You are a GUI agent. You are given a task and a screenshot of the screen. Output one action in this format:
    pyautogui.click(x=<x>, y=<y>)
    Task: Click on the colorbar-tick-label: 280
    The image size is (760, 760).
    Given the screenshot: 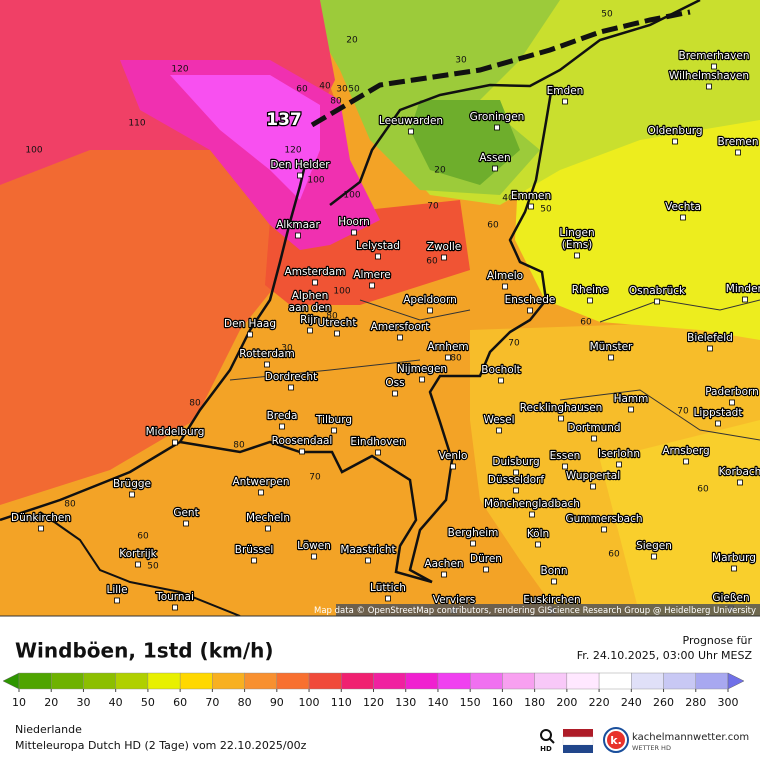 What is the action you would take?
    pyautogui.click(x=695, y=702)
    